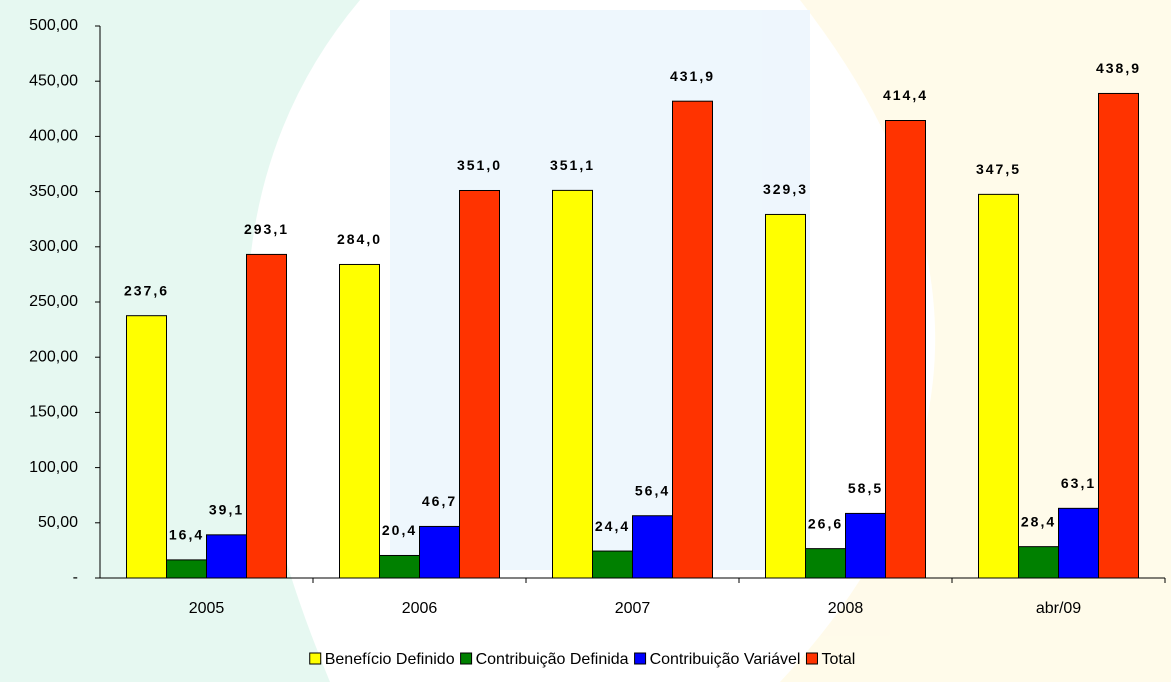  What do you see at coordinates (572, 165) in the screenshot?
I see `value-label: 351,1` at bounding box center [572, 165].